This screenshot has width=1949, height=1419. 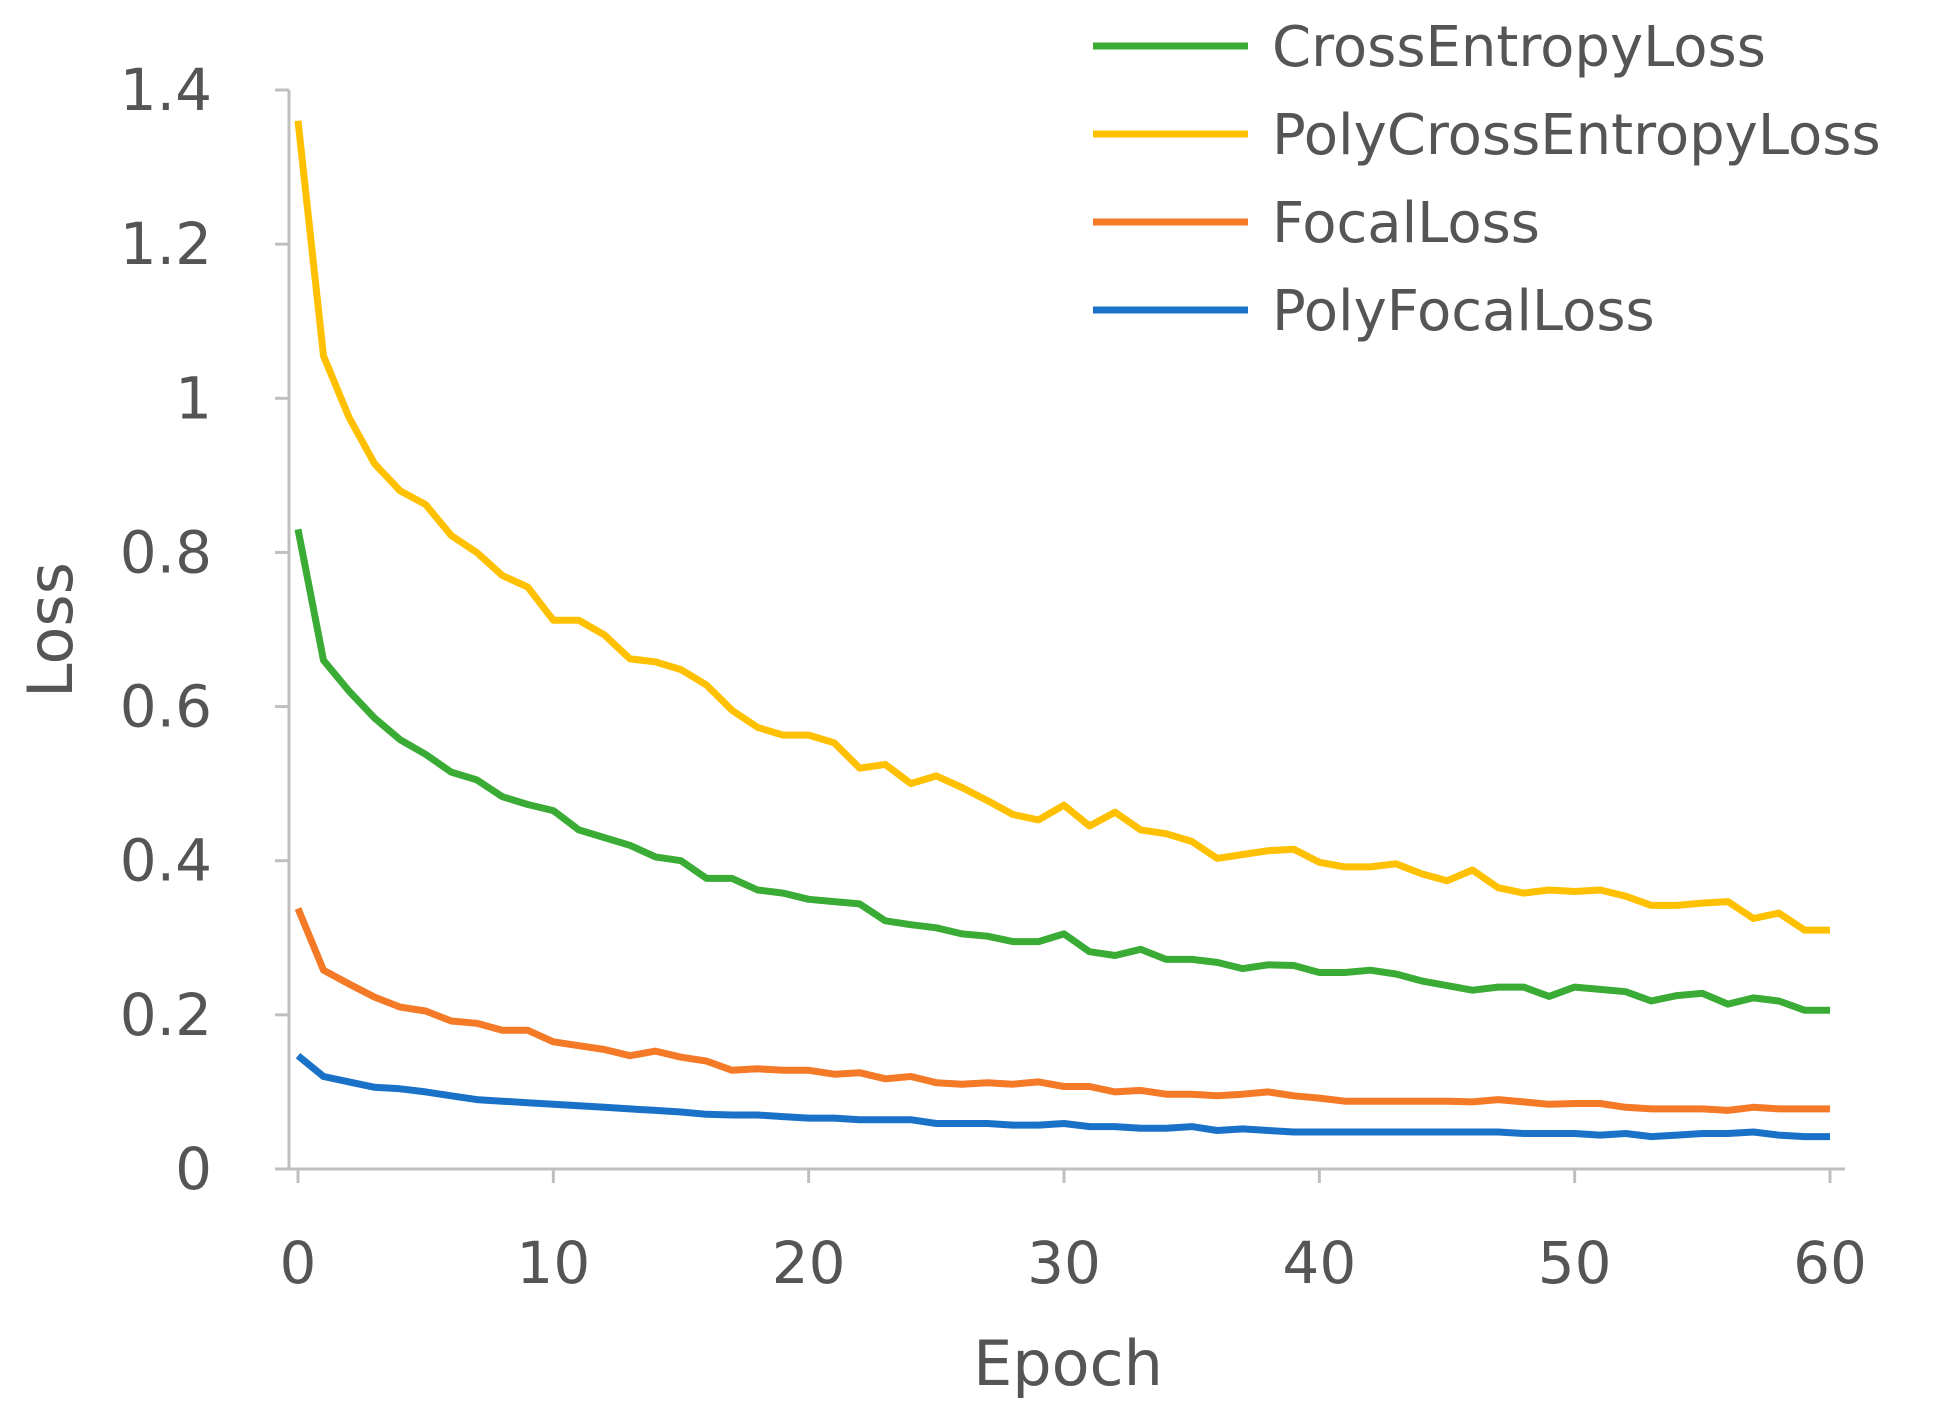 I want to click on legend-label-poly-focal-loss: PolyFocalLoss, so click(x=1463, y=311).